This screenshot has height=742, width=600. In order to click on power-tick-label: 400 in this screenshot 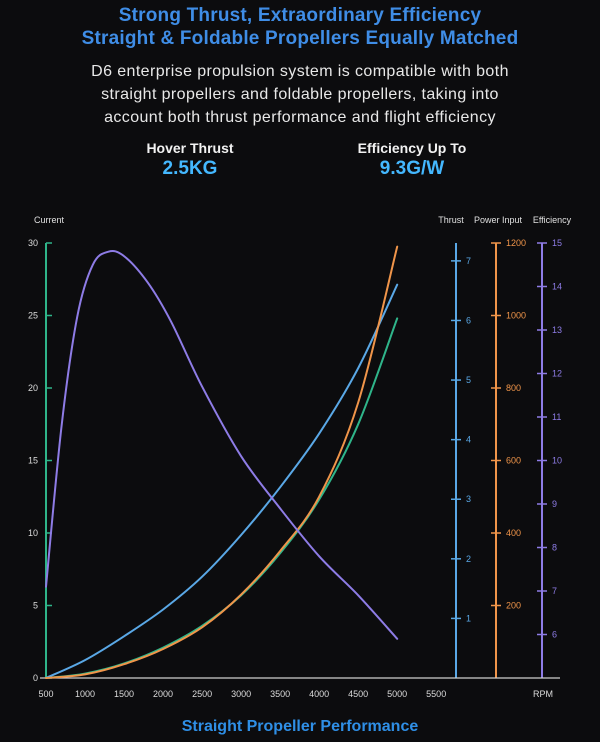, I will do `click(513, 533)`.